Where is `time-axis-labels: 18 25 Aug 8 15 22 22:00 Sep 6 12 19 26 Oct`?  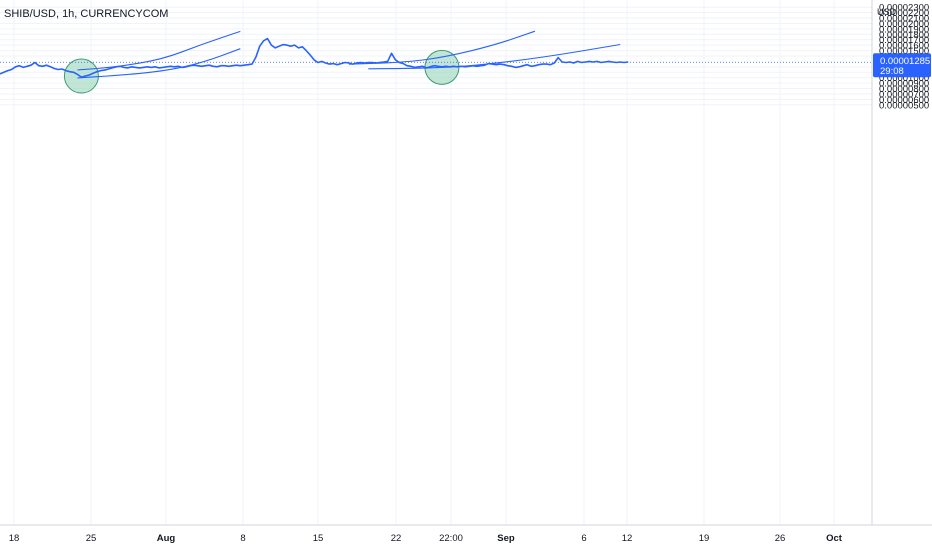
time-axis-labels: 18 25 Aug 8 15 22 22:00 Sep 6 12 19 26 Oct is located at coordinates (426, 538).